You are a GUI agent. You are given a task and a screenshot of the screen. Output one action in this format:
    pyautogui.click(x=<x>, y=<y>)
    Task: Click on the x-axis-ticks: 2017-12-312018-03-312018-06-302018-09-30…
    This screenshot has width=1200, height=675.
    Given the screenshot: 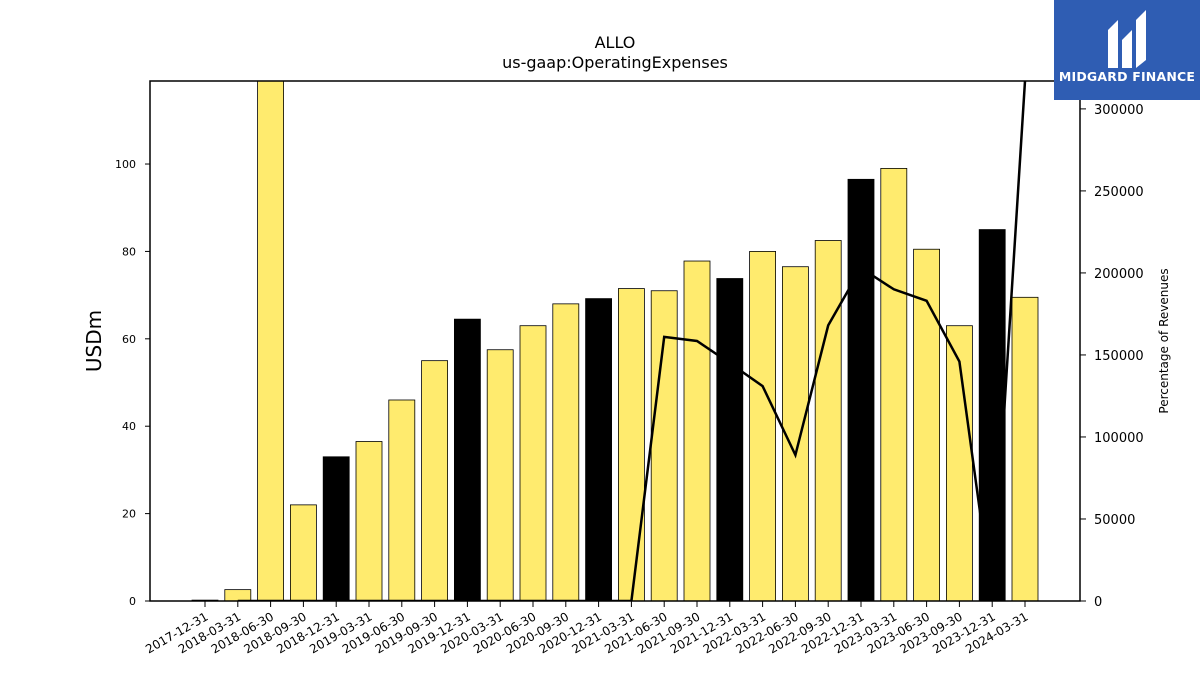 What is the action you would take?
    pyautogui.click(x=587, y=628)
    